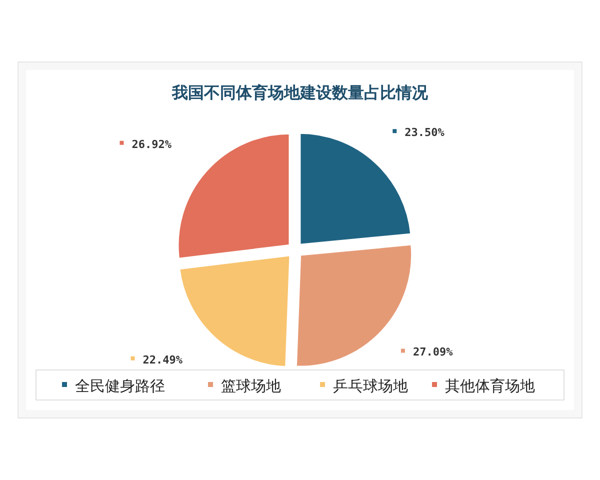  What do you see at coordinates (490, 386) in the screenshot?
I see `legend-label: 其他体育场地` at bounding box center [490, 386].